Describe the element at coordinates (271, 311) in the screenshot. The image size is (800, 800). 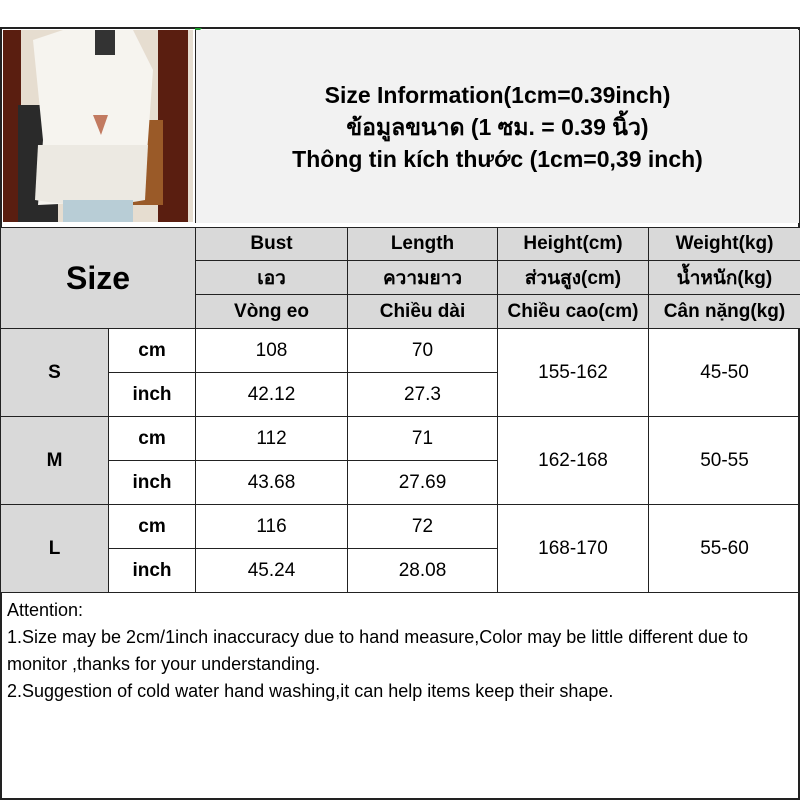
I see `column-header-vi: Vòng eo` at that location.